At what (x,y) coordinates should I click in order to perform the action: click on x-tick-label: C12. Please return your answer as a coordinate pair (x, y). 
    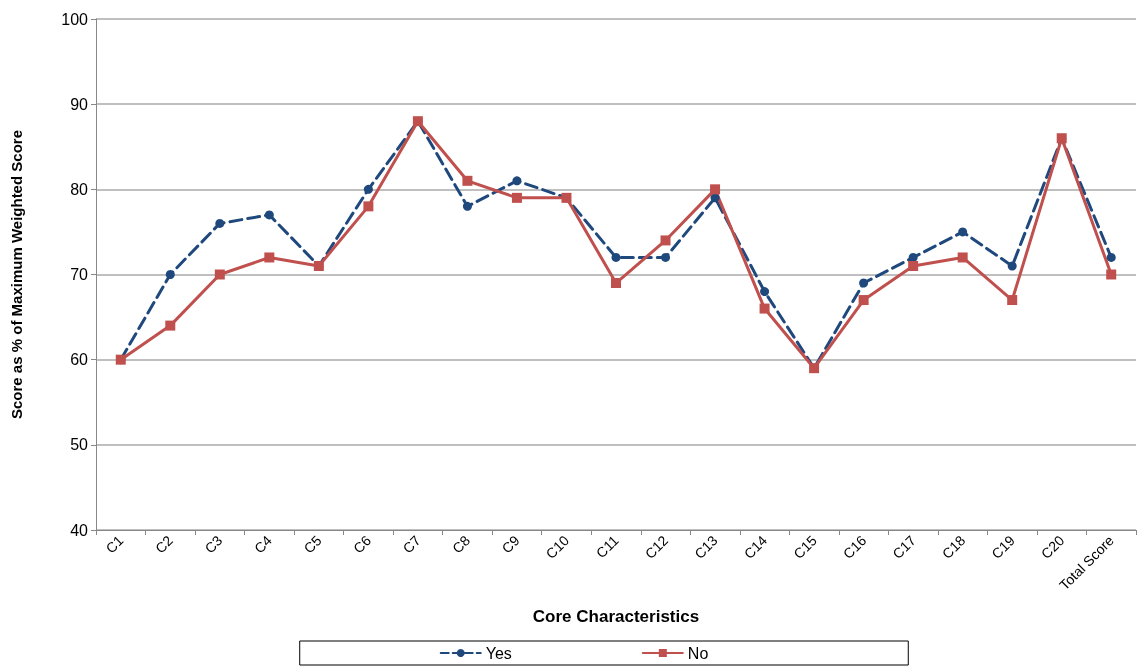
    Looking at the image, I should click on (656, 547).